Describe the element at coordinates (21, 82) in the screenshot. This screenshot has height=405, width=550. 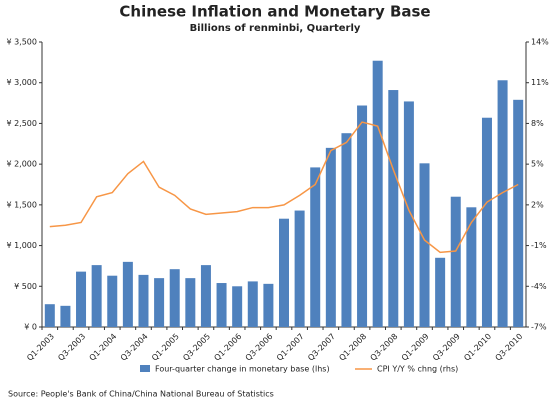
I see `y-tick-label: ¥ 3,000` at that location.